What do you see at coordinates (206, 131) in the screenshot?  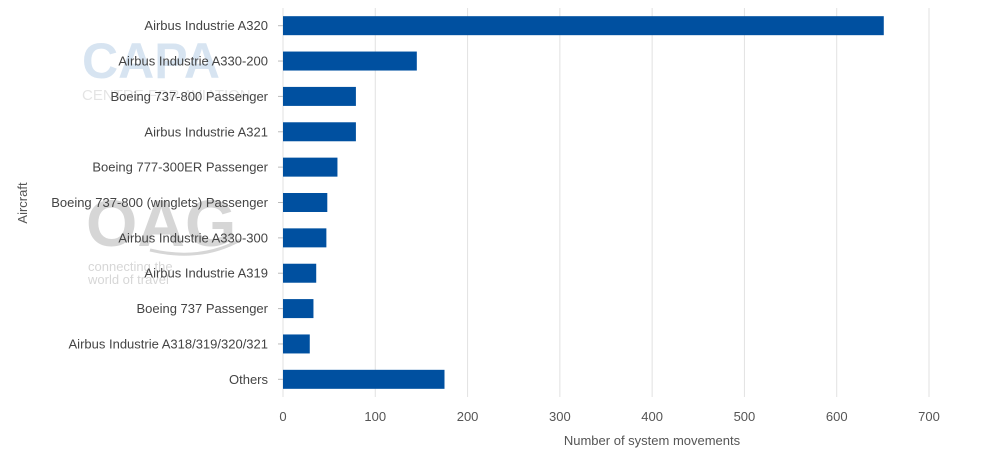 I see `category-label: Airbus Industrie A321` at bounding box center [206, 131].